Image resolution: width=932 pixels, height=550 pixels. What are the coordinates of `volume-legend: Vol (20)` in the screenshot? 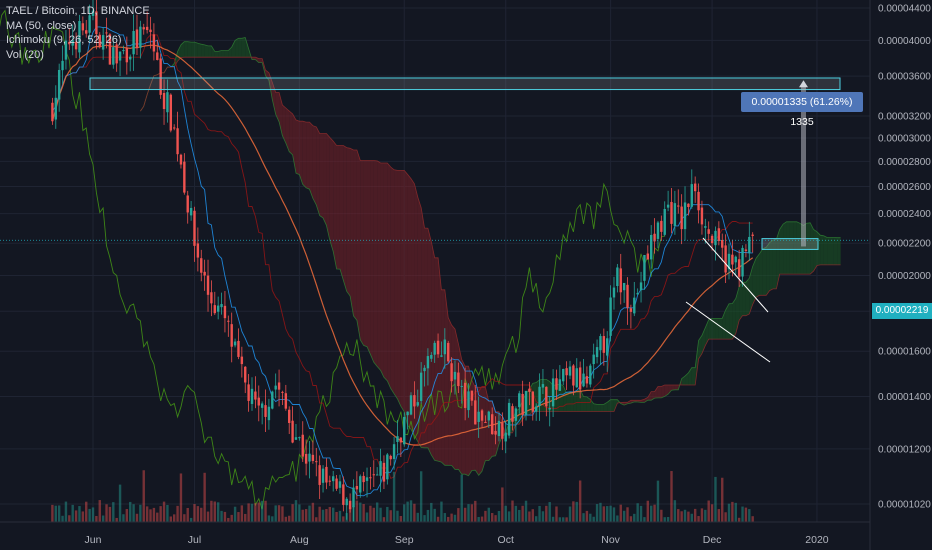 It's located at (25, 54).